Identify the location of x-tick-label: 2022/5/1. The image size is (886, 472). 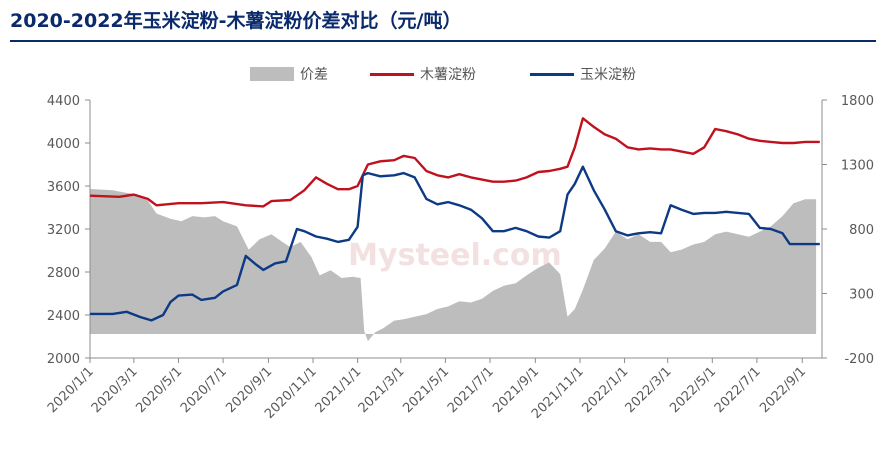
(693, 390).